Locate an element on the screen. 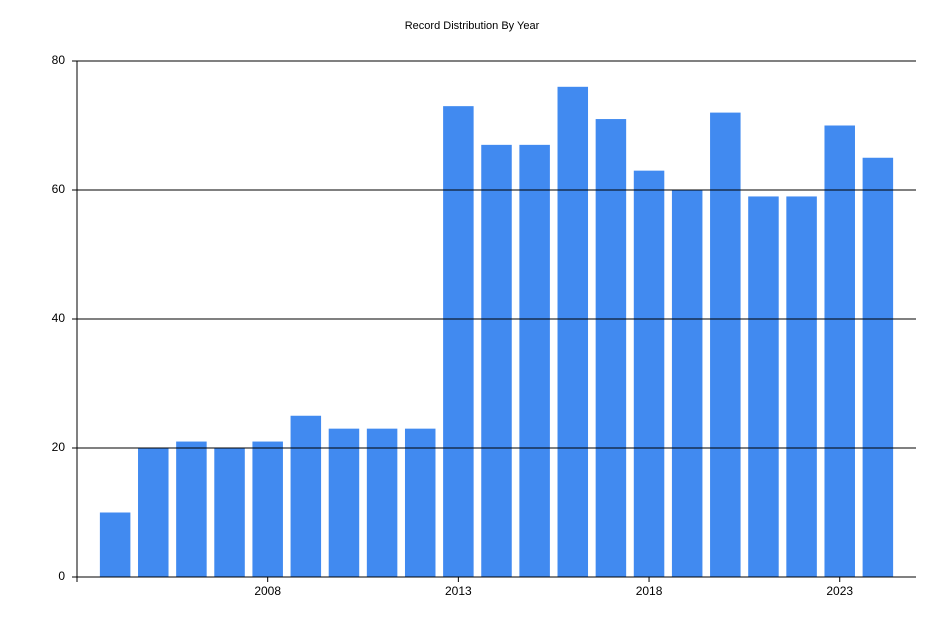  y-tick-label: 0 is located at coordinates (61, 576).